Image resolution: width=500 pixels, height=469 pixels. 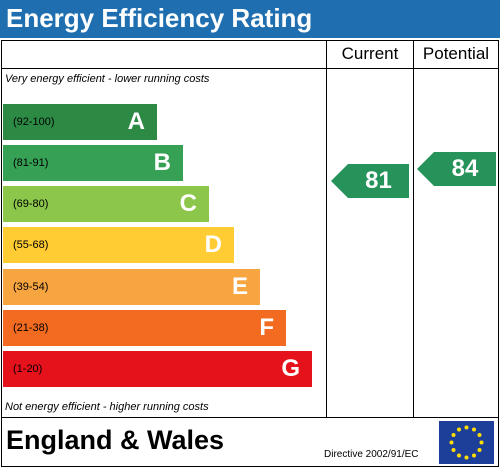 What do you see at coordinates (378, 180) in the screenshot?
I see `current-rating-value: 81` at bounding box center [378, 180].